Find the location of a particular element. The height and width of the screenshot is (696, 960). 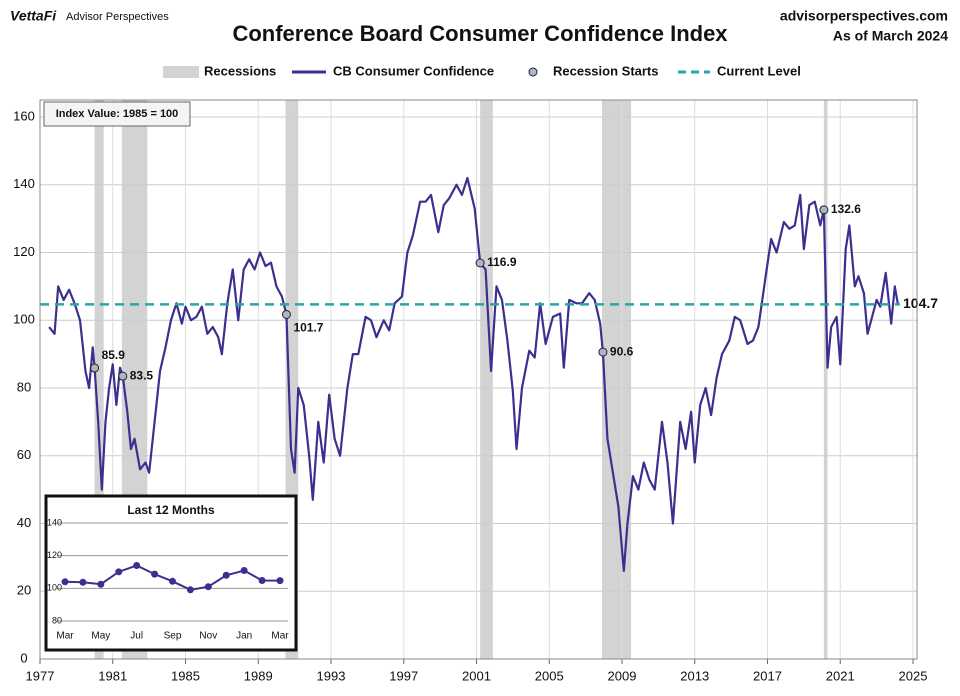

x-tick-label: 1977 is located at coordinates (40, 675).